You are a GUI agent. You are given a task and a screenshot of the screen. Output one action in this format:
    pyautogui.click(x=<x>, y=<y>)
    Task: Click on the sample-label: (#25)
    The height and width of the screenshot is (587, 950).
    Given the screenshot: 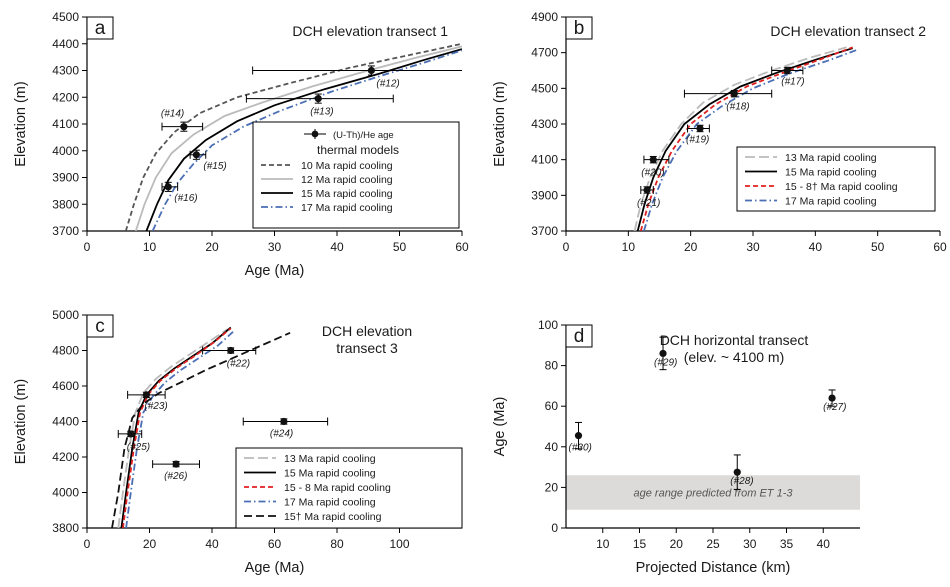 What is the action you would take?
    pyautogui.click(x=138, y=447)
    